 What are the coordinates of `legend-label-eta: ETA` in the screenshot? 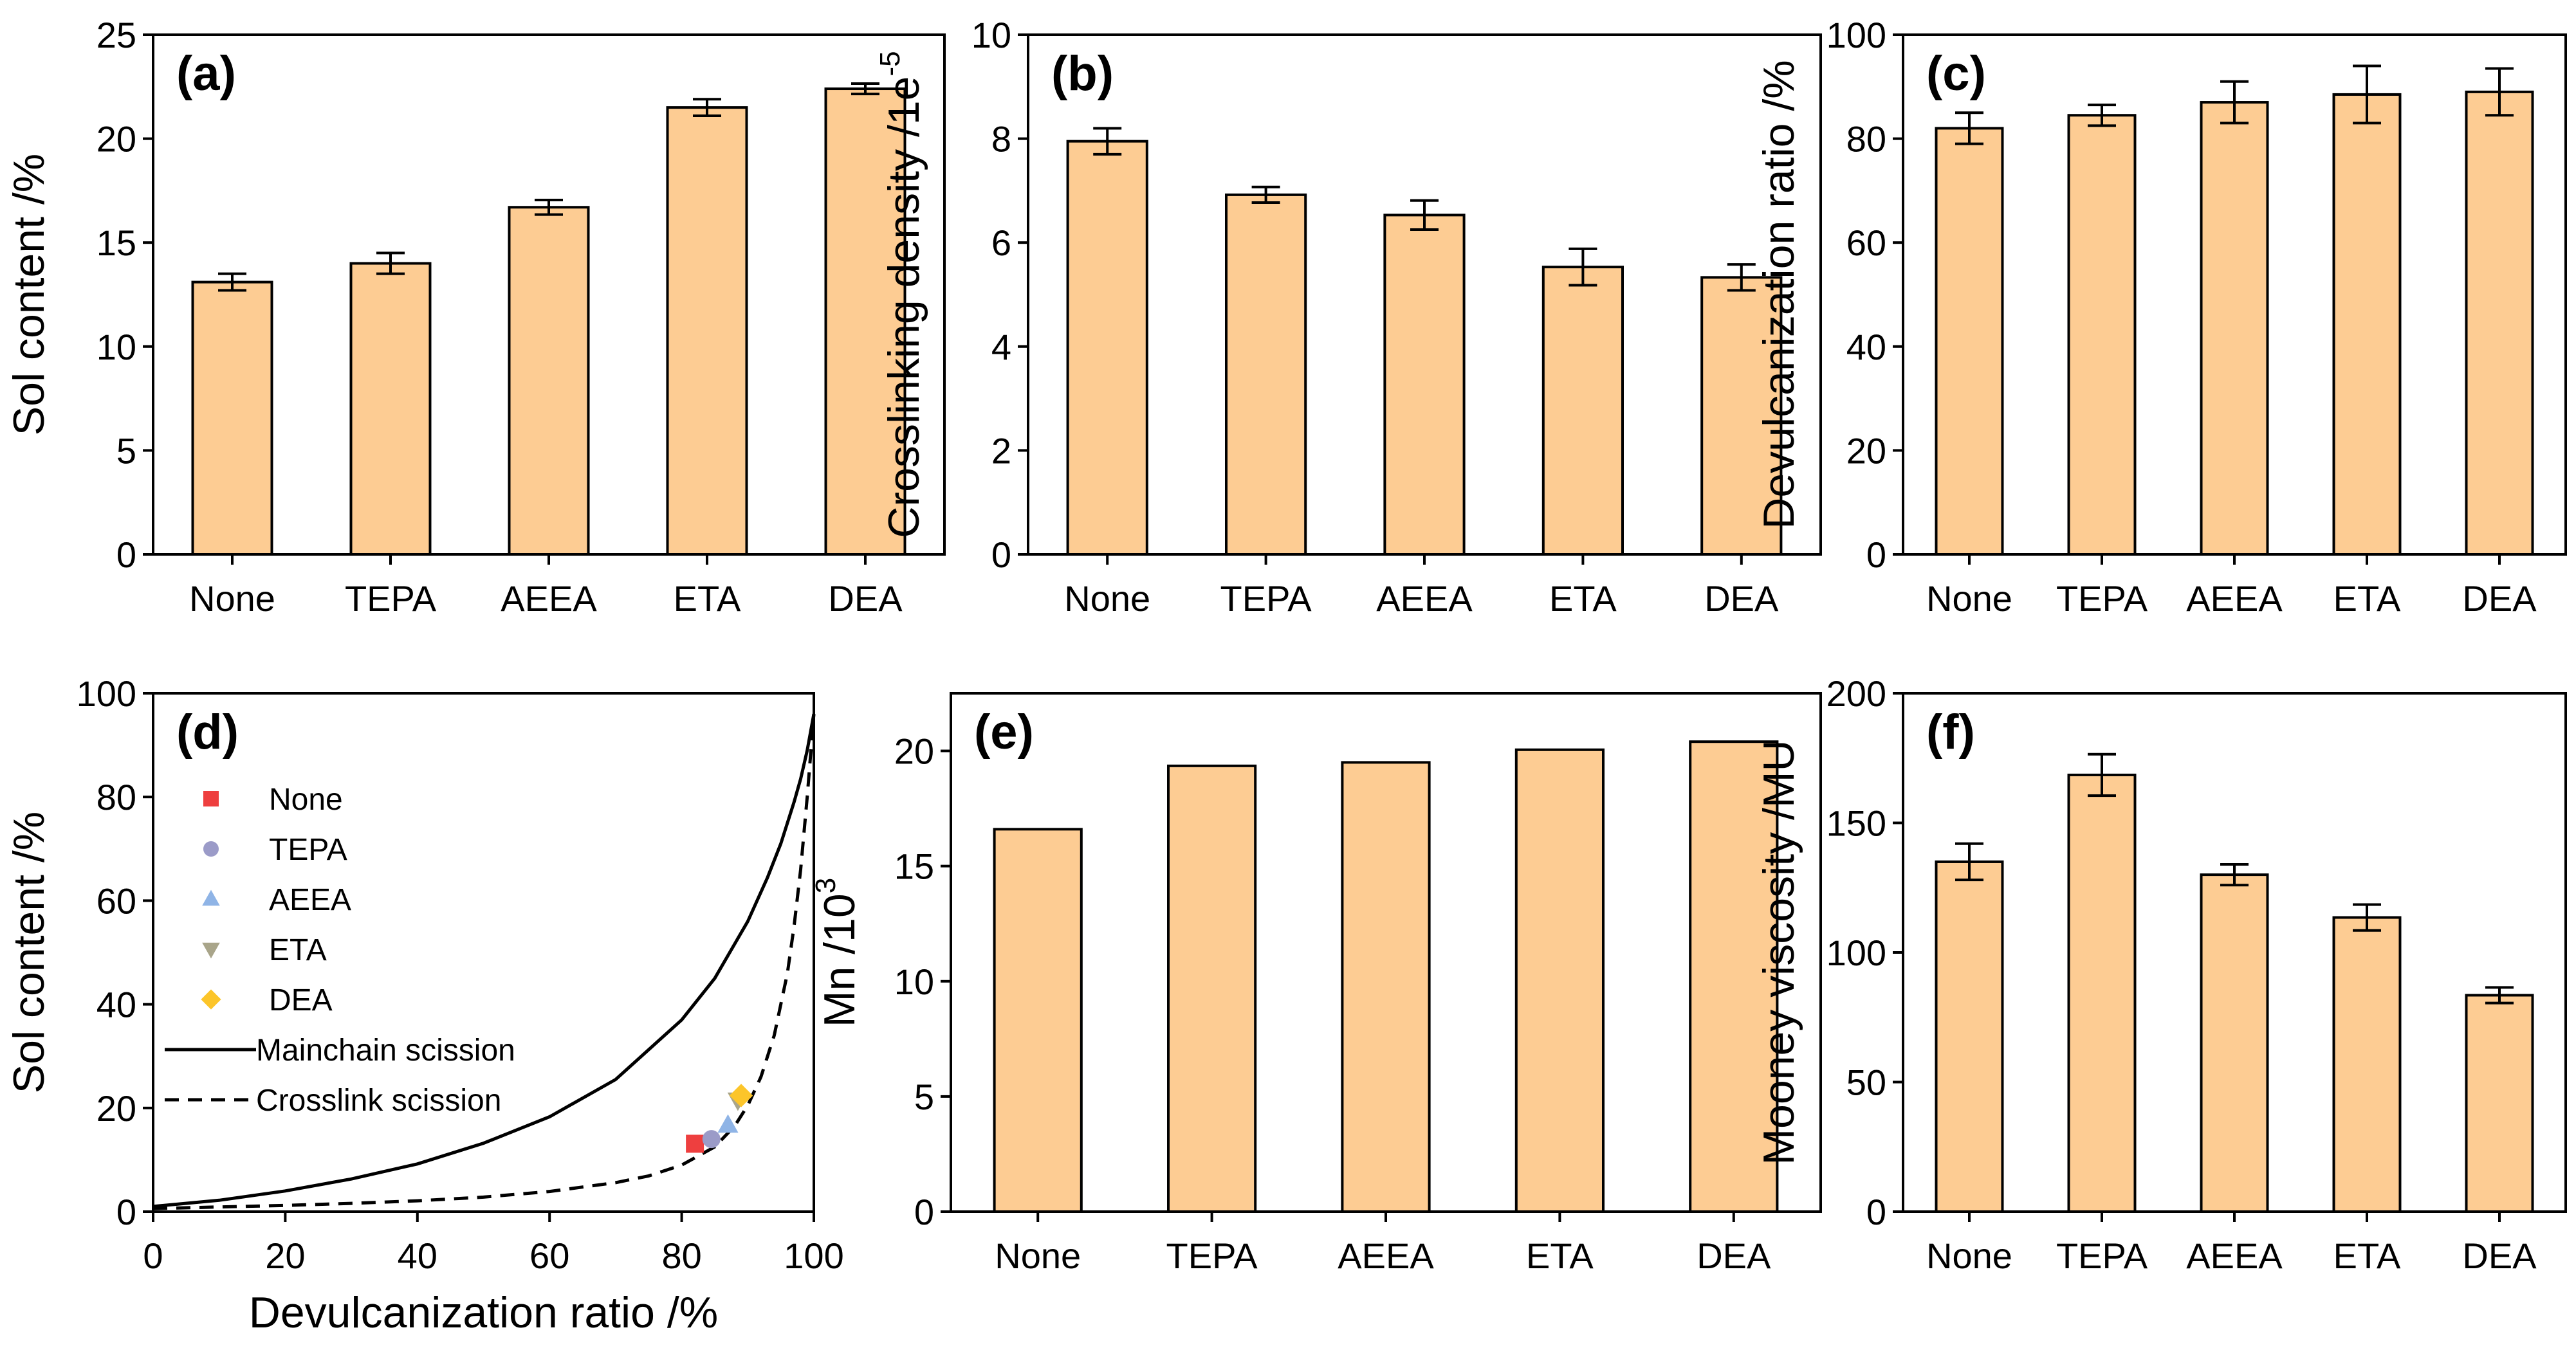 It's located at (298, 950).